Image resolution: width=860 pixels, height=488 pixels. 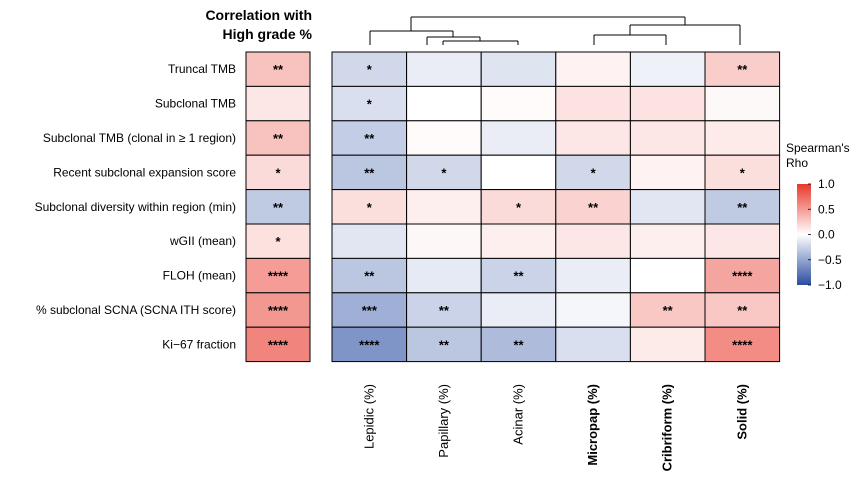 What do you see at coordinates (135, 207) in the screenshot?
I see `row-label: Subclonal diversity within region (min)` at bounding box center [135, 207].